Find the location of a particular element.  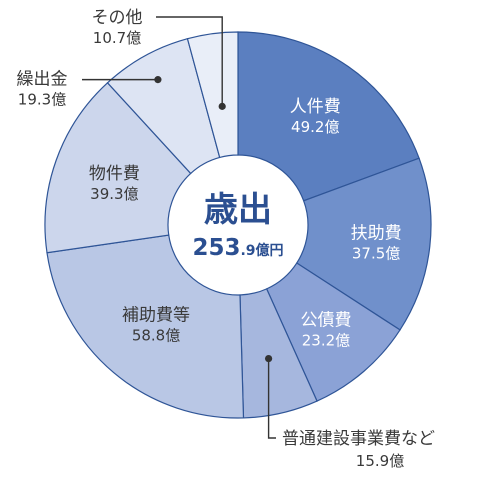

label-subsidy-value: 58.8億 is located at coordinates (156, 335).